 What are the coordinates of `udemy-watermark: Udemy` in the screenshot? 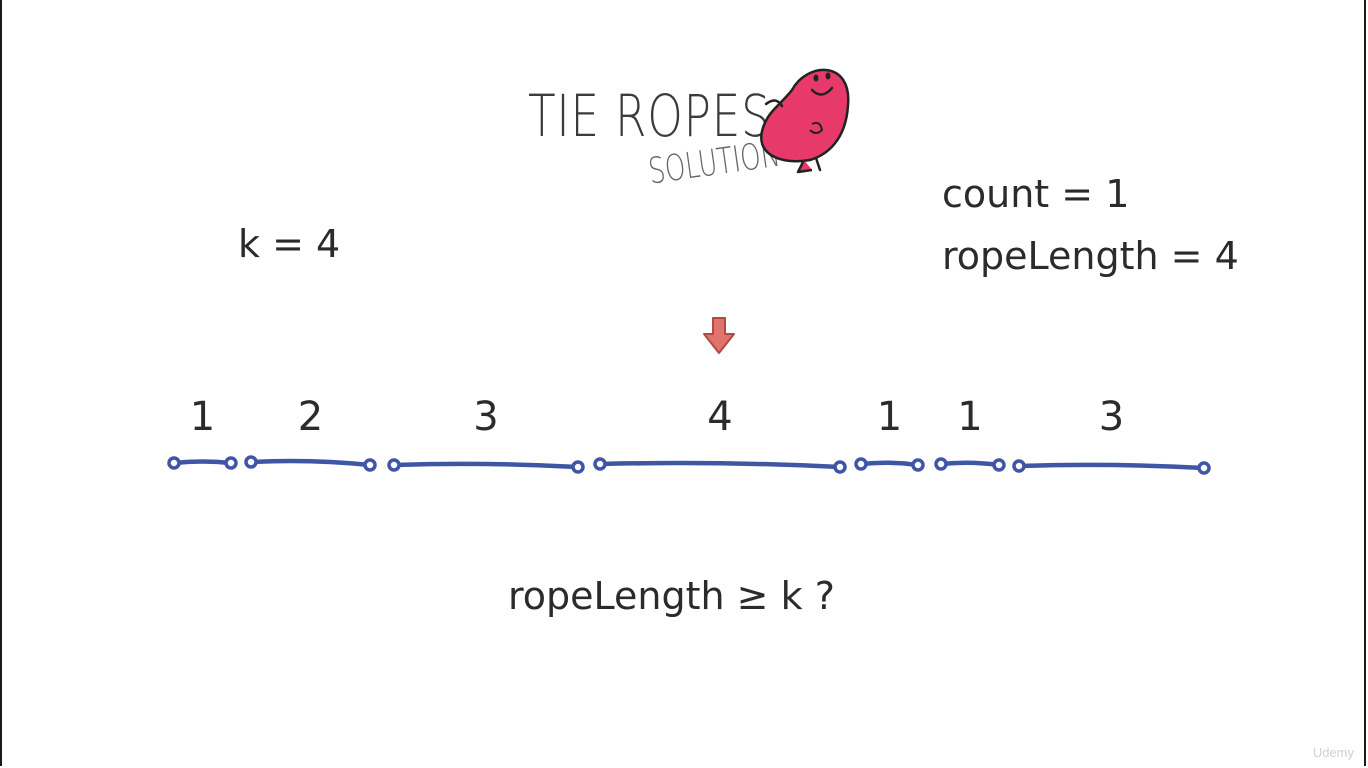 It's located at (1333, 752).